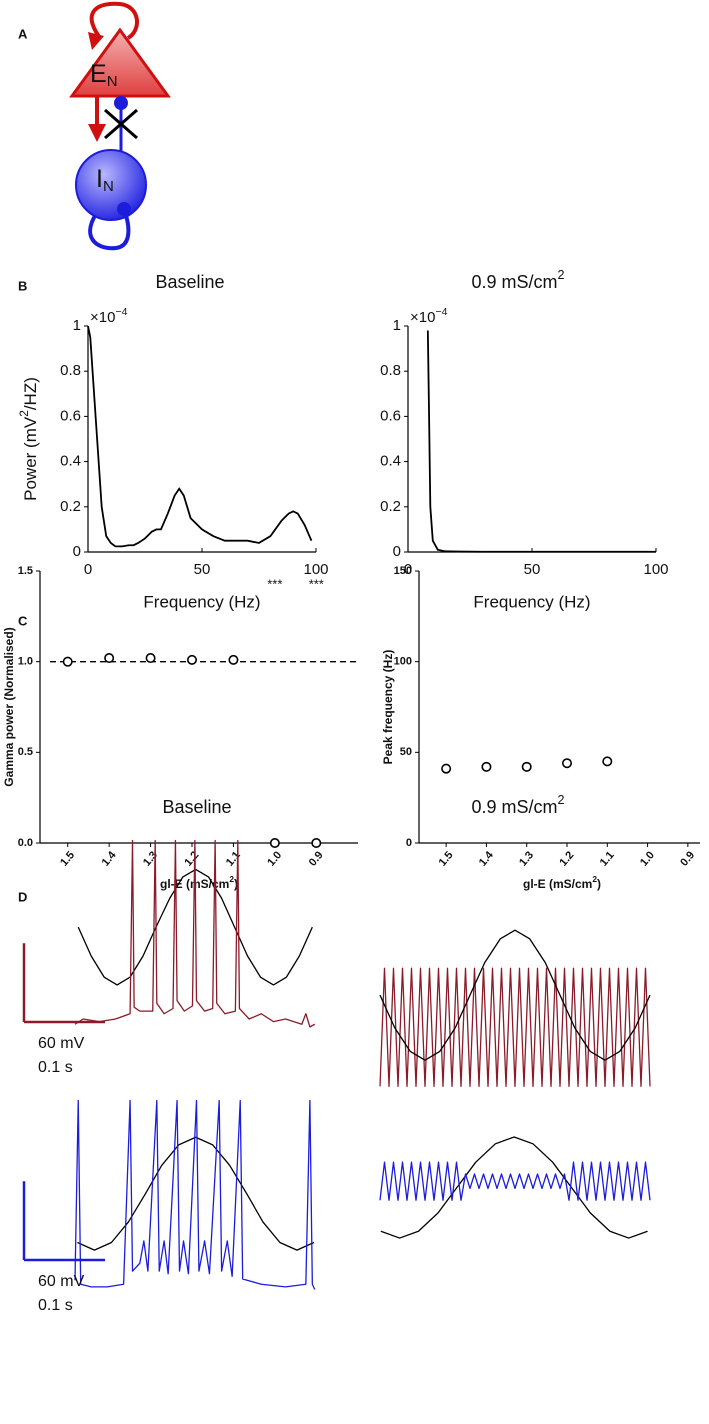 This screenshot has width=709, height=1424. What do you see at coordinates (189, 282) in the screenshot?
I see `chart-title: Baseline` at bounding box center [189, 282].